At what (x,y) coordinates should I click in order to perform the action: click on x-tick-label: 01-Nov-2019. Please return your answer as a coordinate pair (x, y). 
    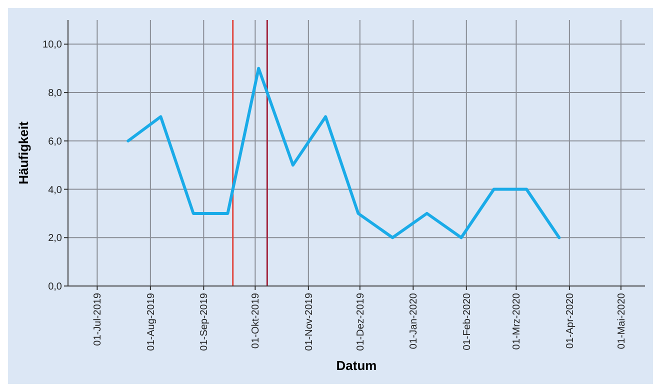
    Looking at the image, I should click on (309, 321).